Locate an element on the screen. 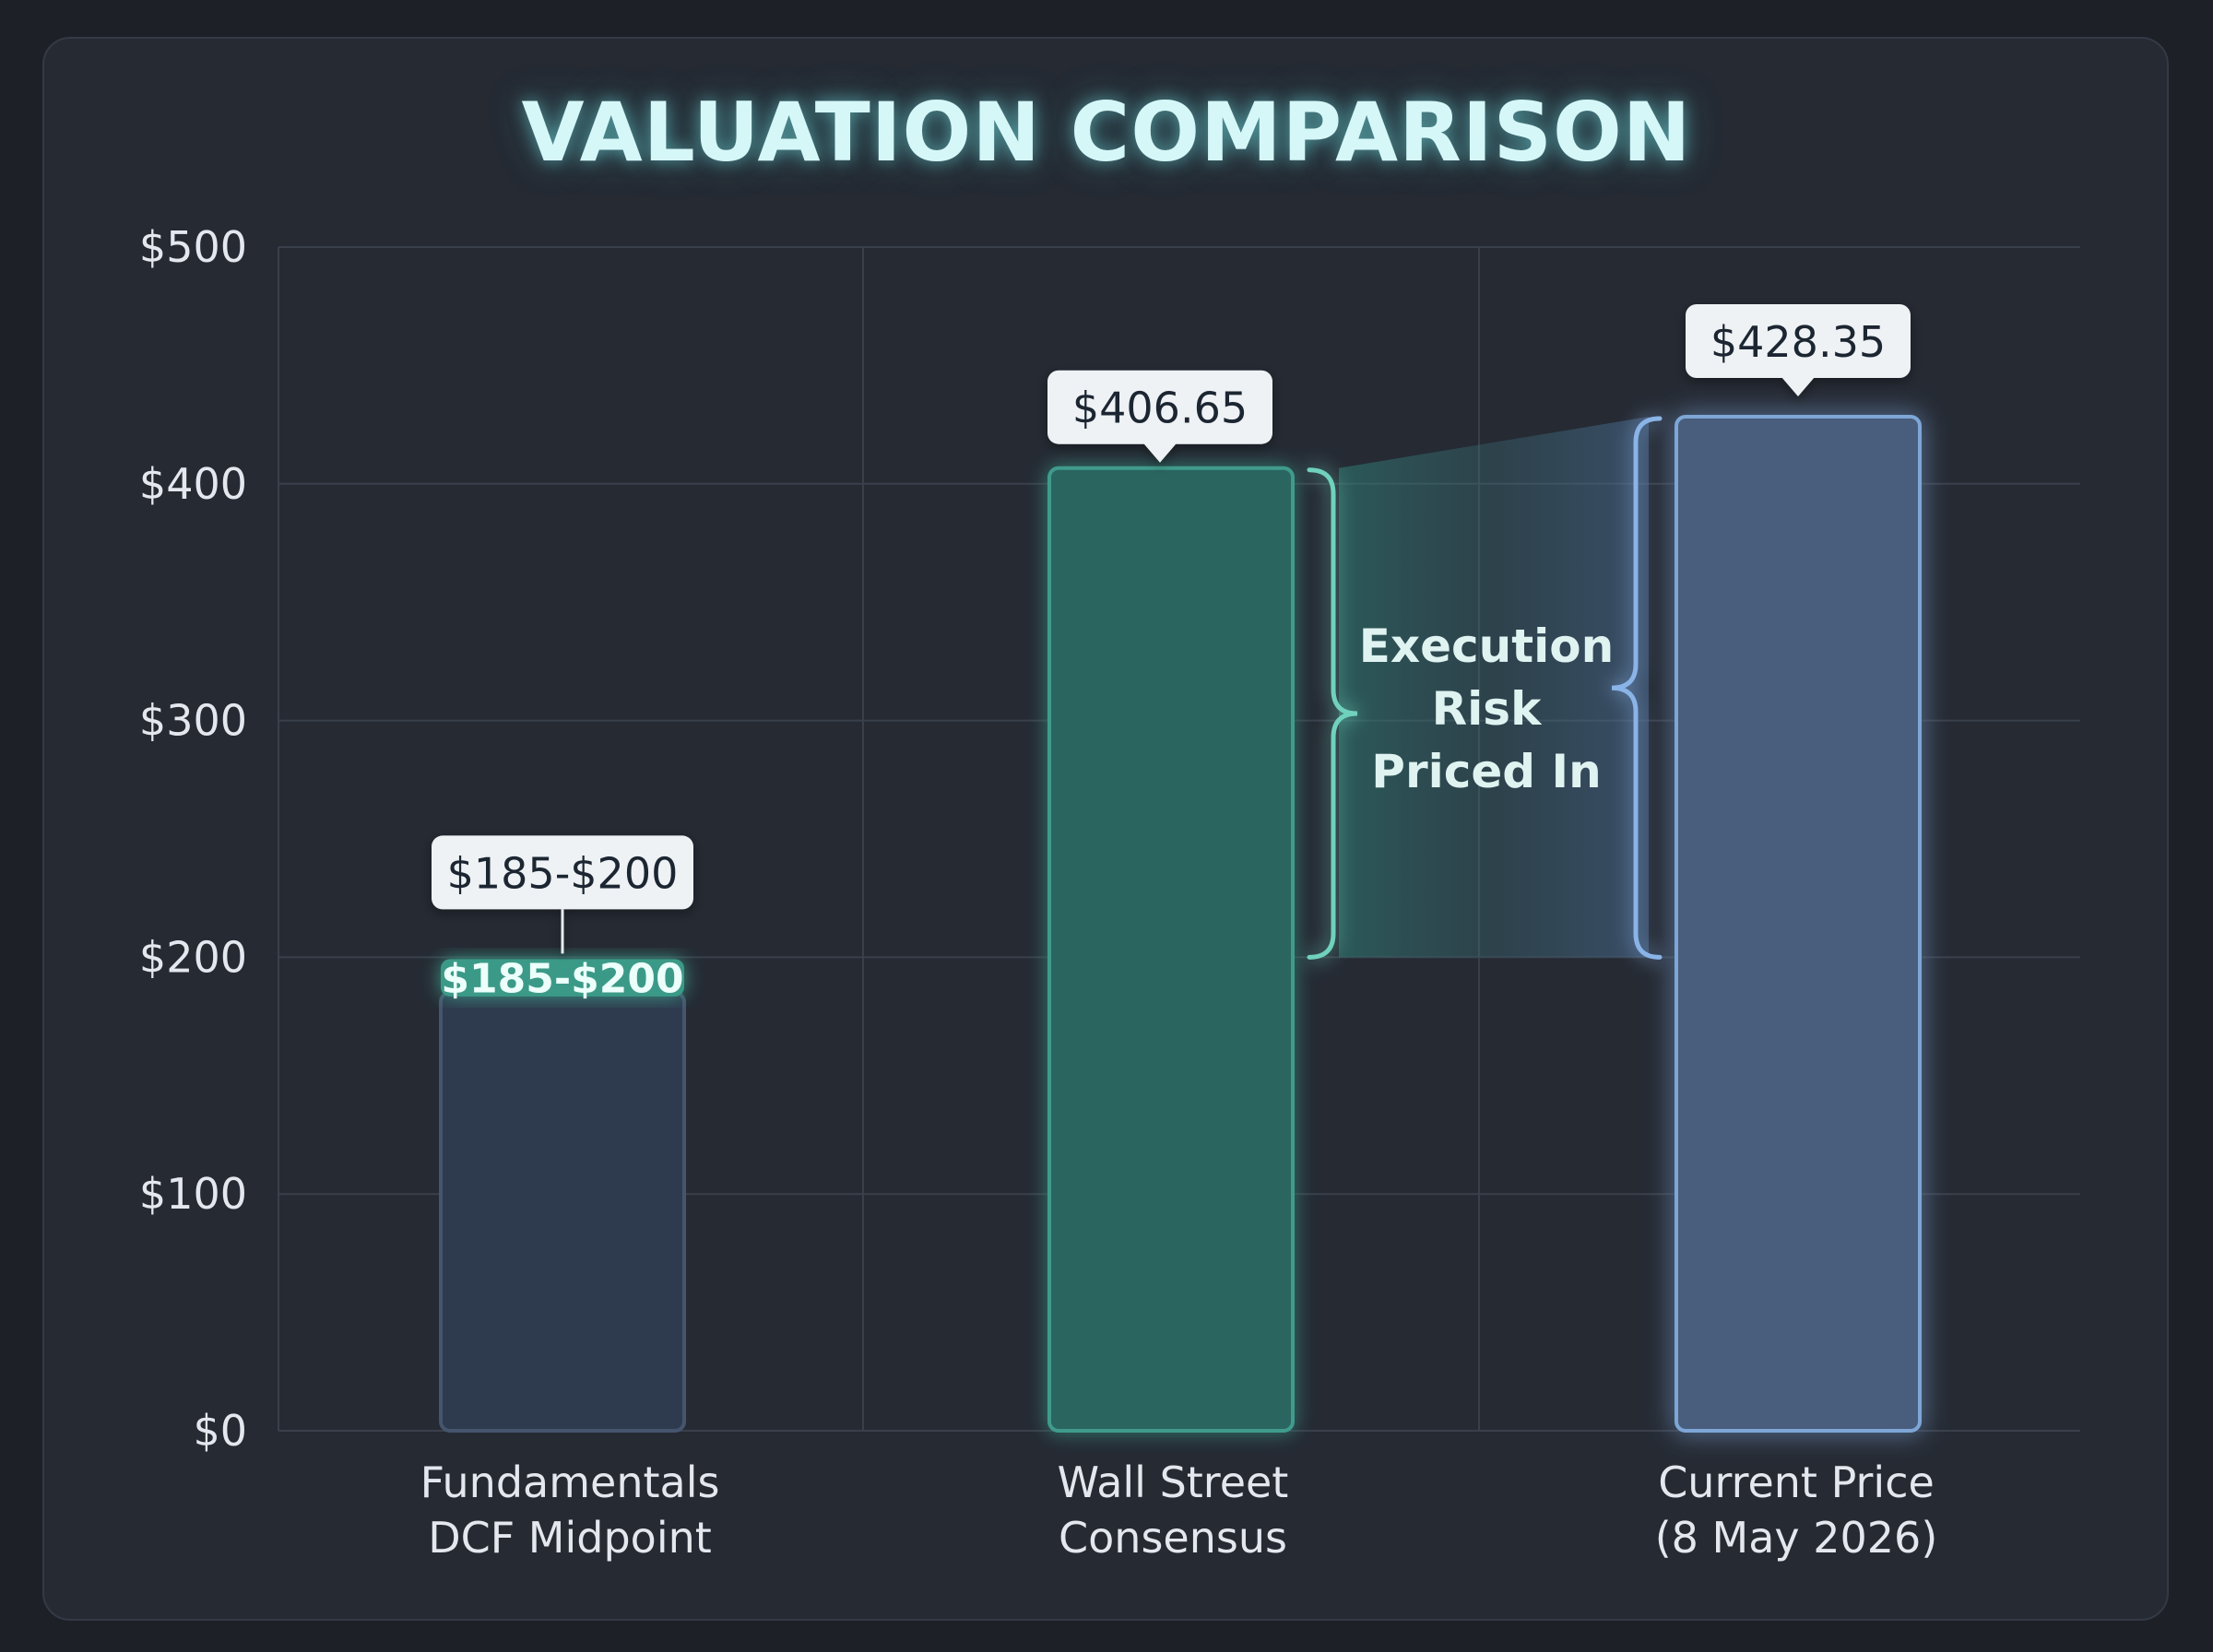  bar-fundamentals is located at coordinates (562, 1212).